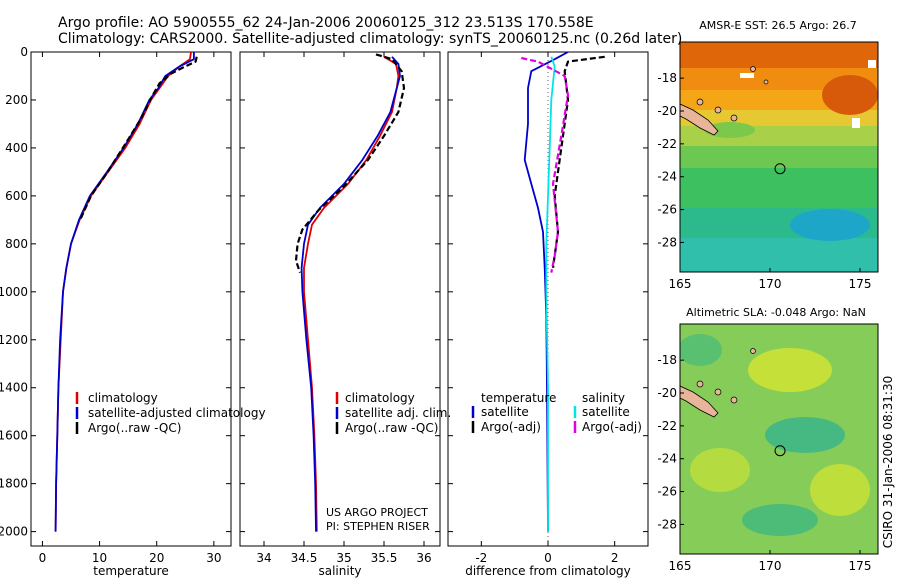 Image resolution: width=900 pixels, height=580 pixels. Describe the element at coordinates (16, 196) in the screenshot. I see `y-tick-label: 600` at that location.